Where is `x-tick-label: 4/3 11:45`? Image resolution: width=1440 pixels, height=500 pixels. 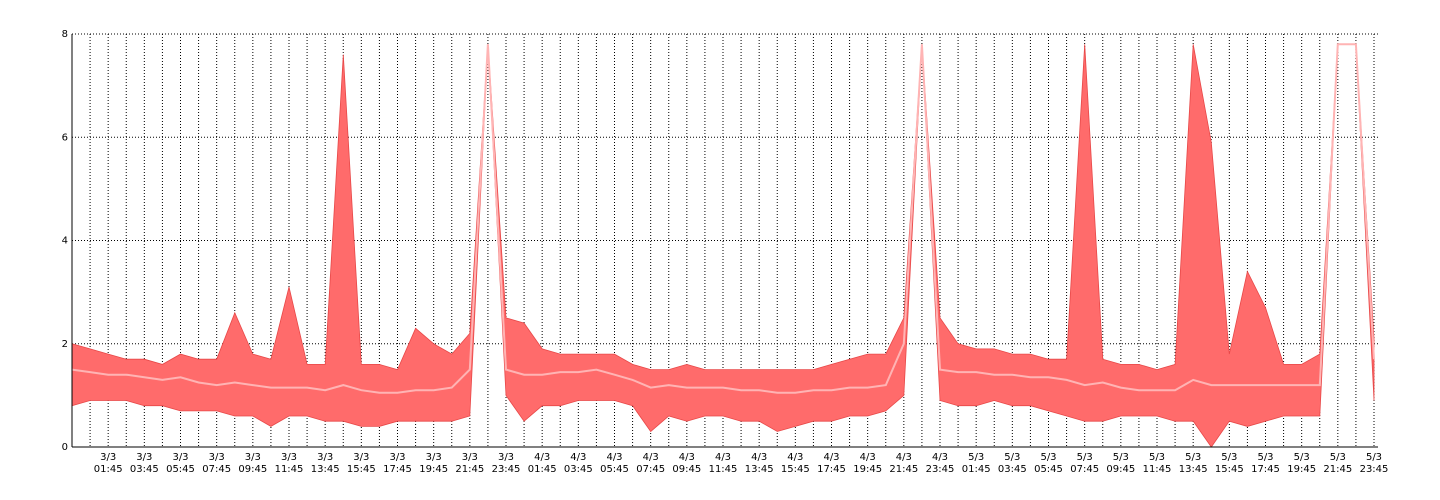 x-tick-label: 4/3 11:45 is located at coordinates (723, 463).